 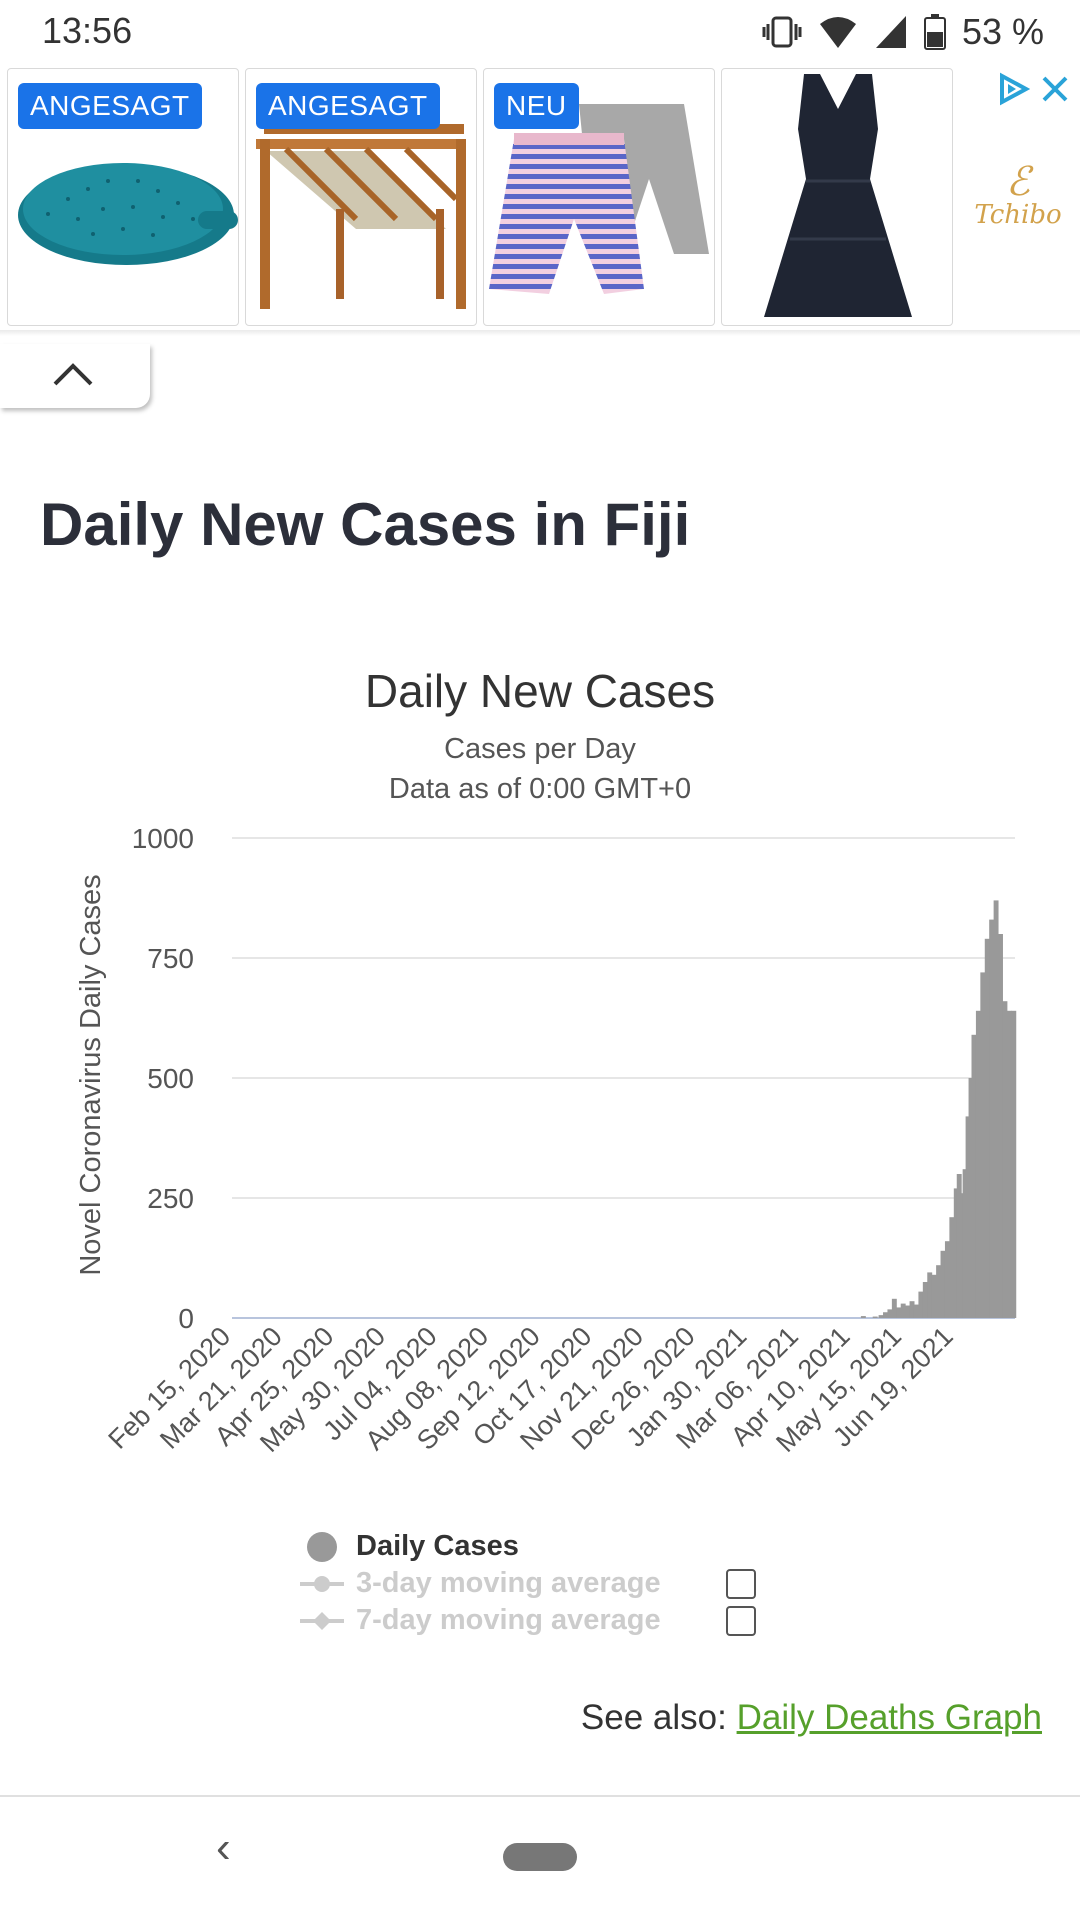 I want to click on chevron-up-icon, so click(x=73, y=374).